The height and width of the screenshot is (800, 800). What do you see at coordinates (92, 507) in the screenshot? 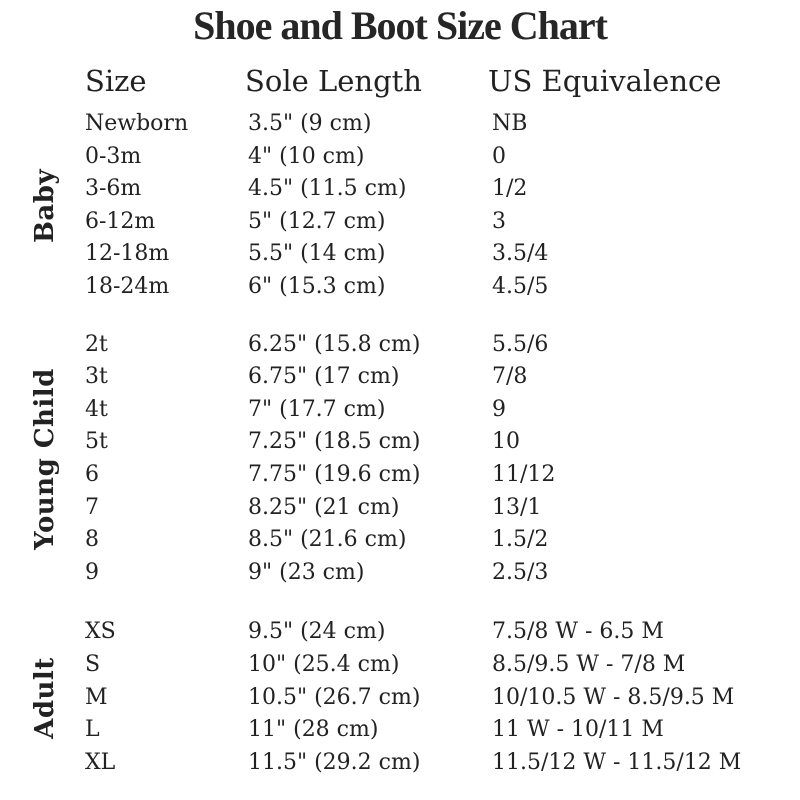
I see `size-cell: 7` at bounding box center [92, 507].